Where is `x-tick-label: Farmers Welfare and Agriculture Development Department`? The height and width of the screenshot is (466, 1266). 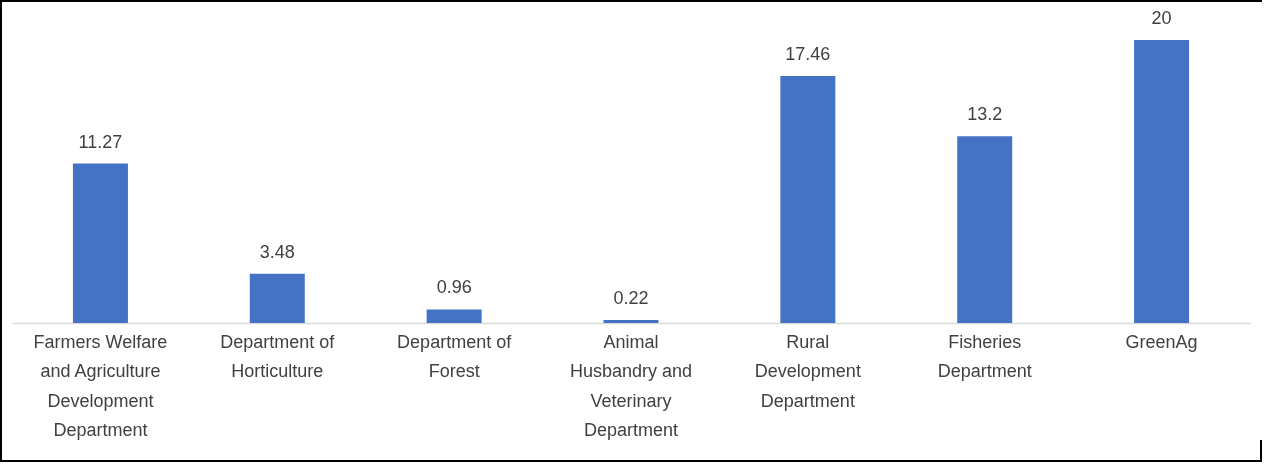
x-tick-label: Farmers Welfare and Agriculture Development Department is located at coordinates (100, 385).